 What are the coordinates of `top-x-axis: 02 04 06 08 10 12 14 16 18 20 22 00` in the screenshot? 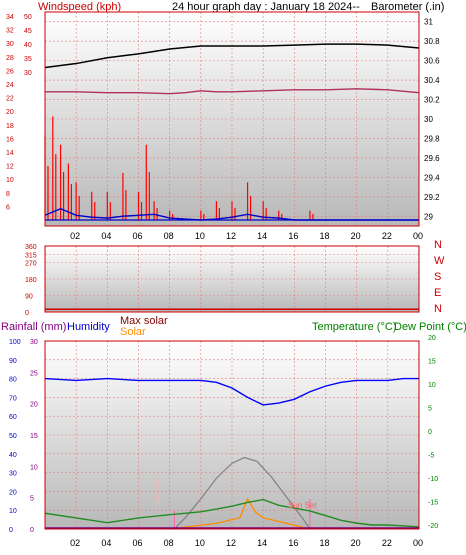 It's located at (246, 236).